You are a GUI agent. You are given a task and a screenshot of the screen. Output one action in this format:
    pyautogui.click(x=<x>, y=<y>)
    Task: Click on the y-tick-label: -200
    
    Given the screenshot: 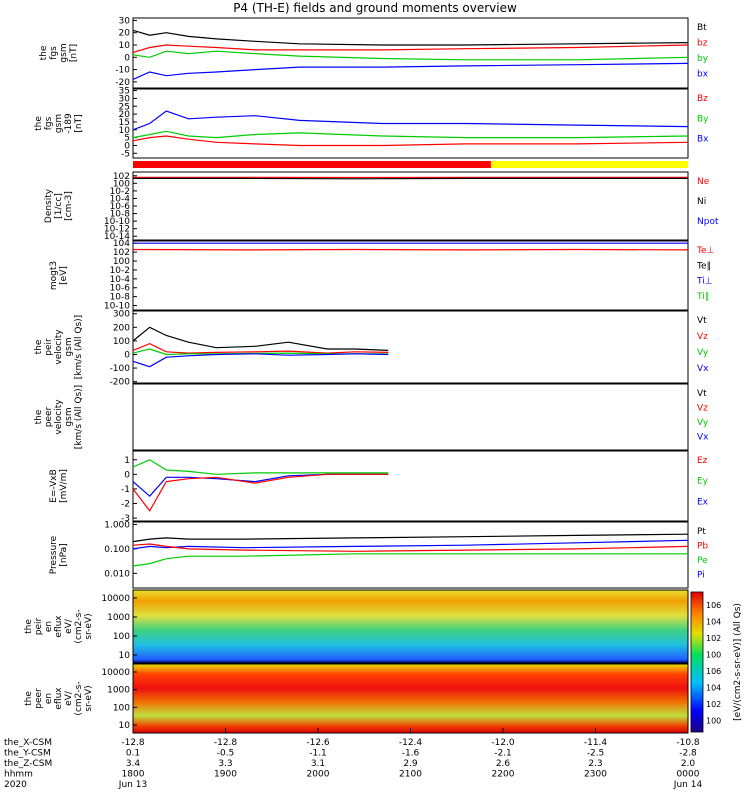 What is the action you would take?
    pyautogui.click(x=120, y=383)
    